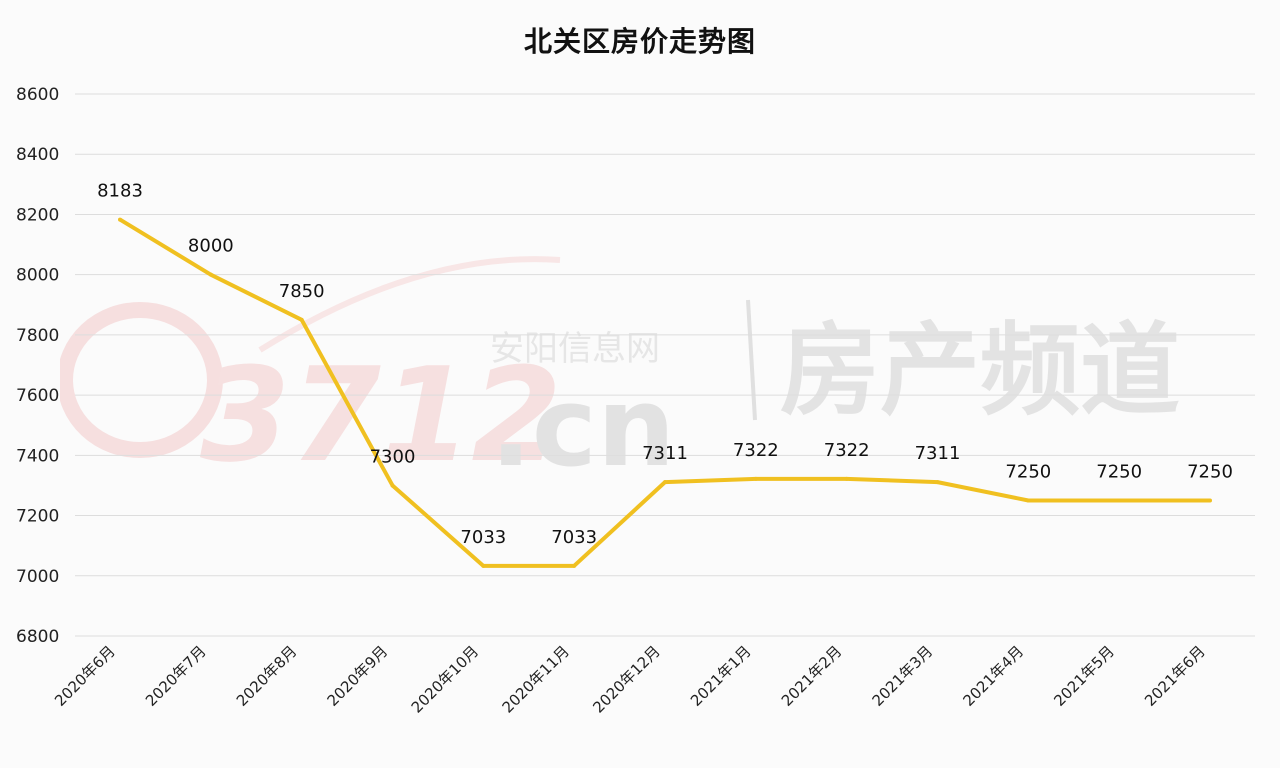 This screenshot has width=1280, height=768. I want to click on y-tick-label: 7600, so click(37, 396).